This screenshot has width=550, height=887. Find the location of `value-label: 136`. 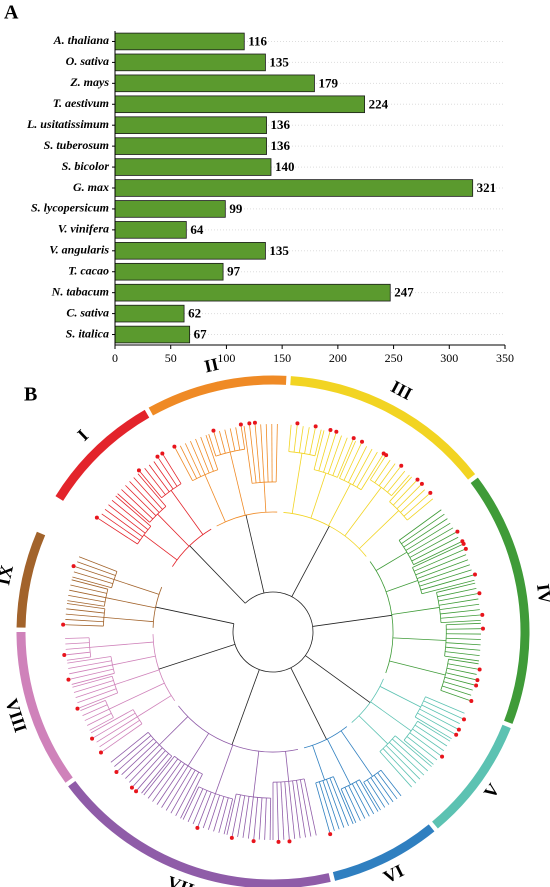

value-label: 136 is located at coordinates (281, 145).